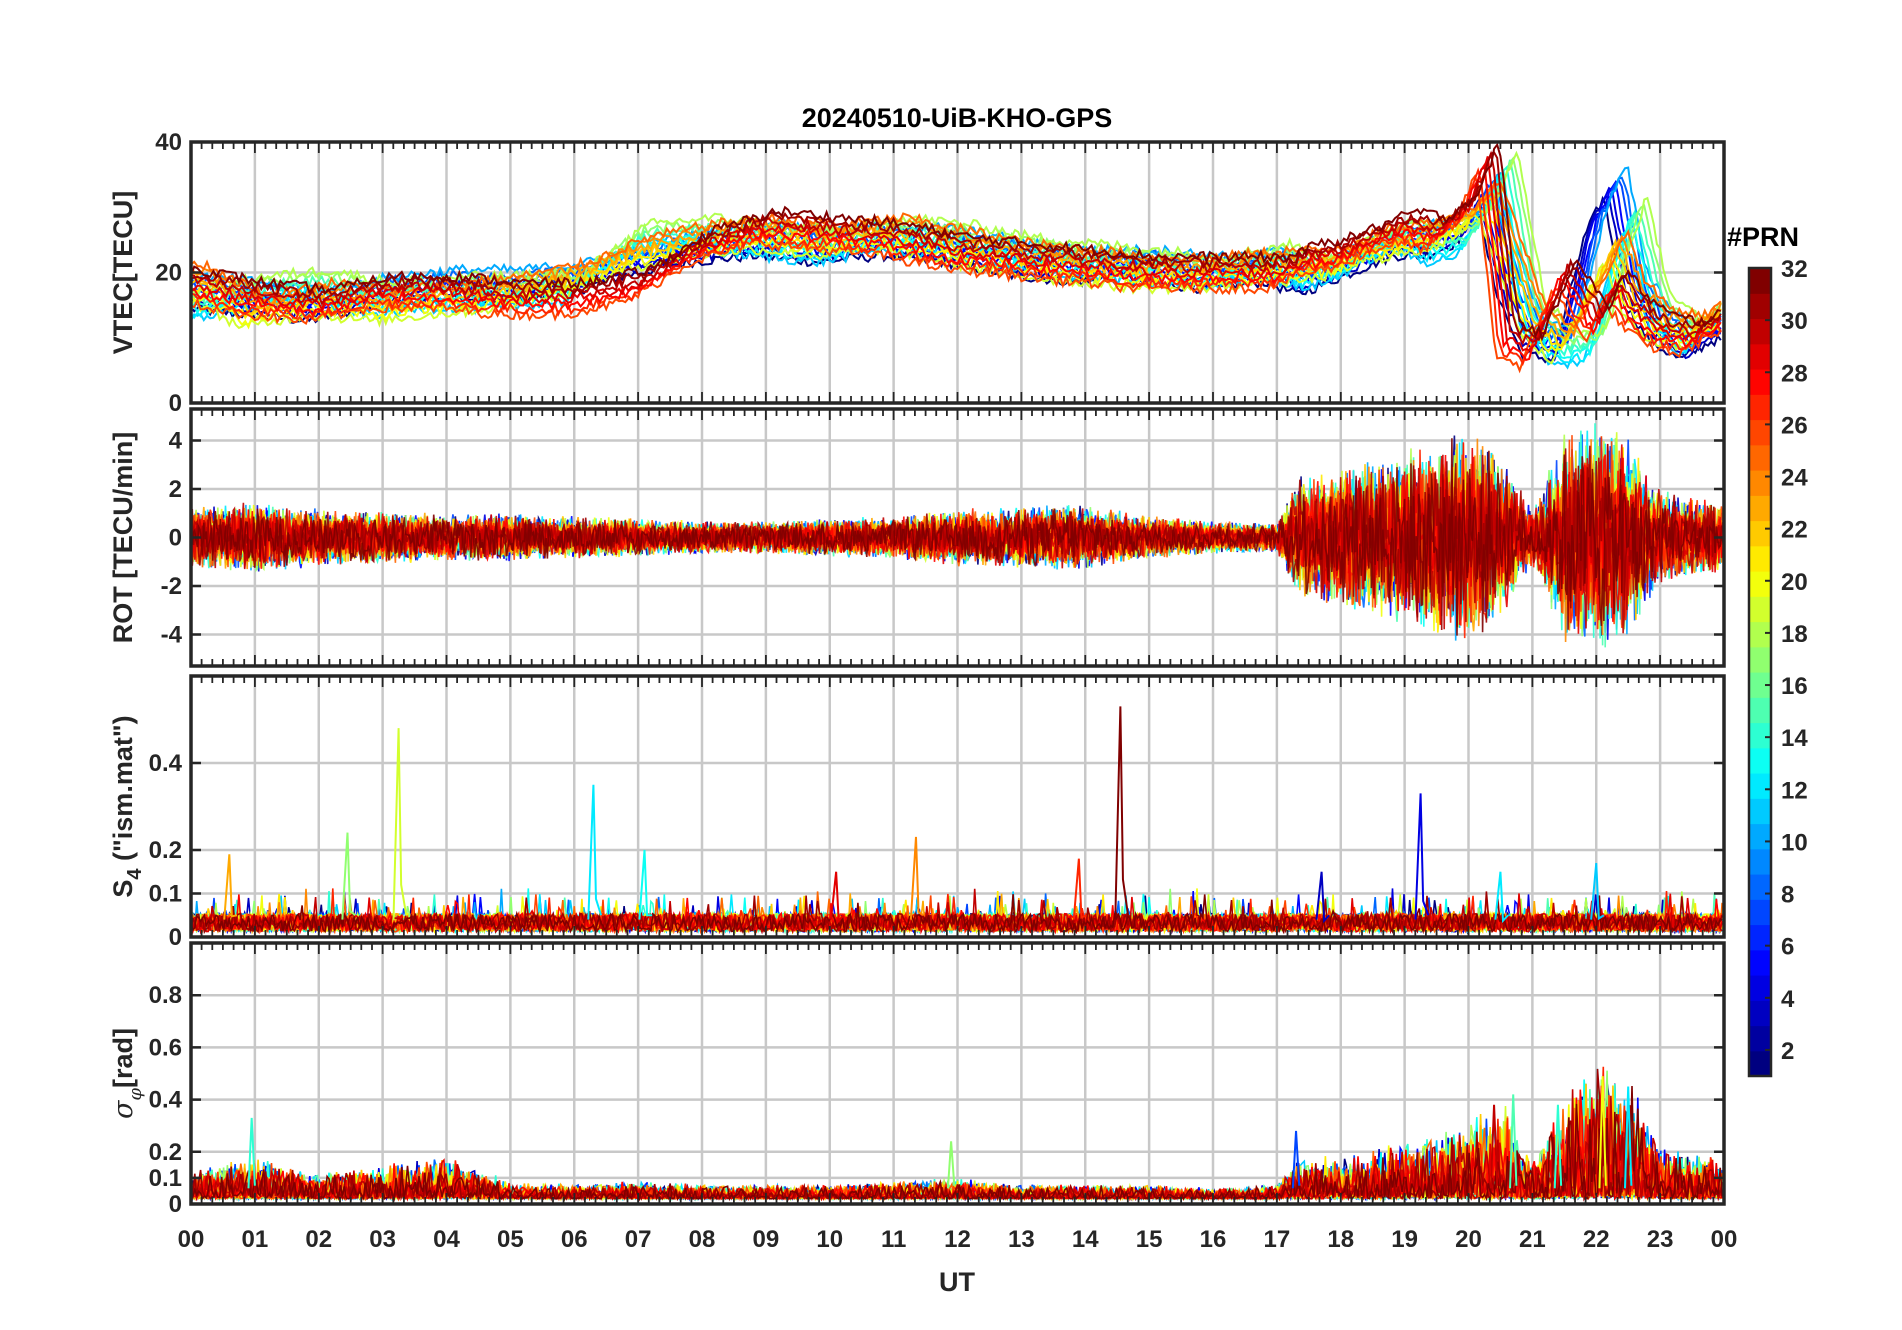  What do you see at coordinates (1724, 1239) in the screenshot?
I see `x-tick-label: 00` at bounding box center [1724, 1239].